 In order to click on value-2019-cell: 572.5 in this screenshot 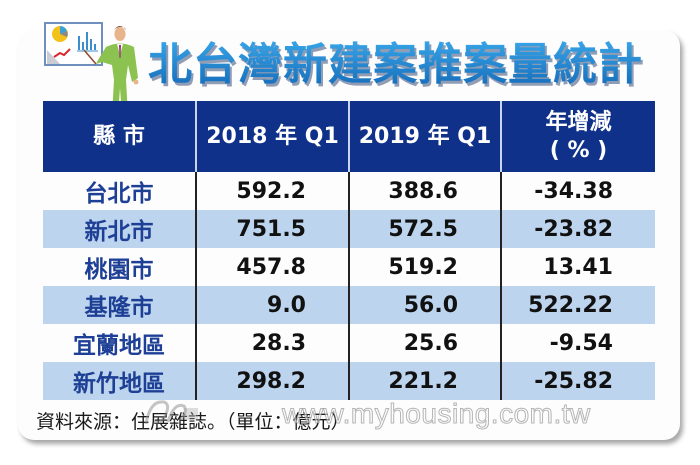, I will do `click(424, 229)`.